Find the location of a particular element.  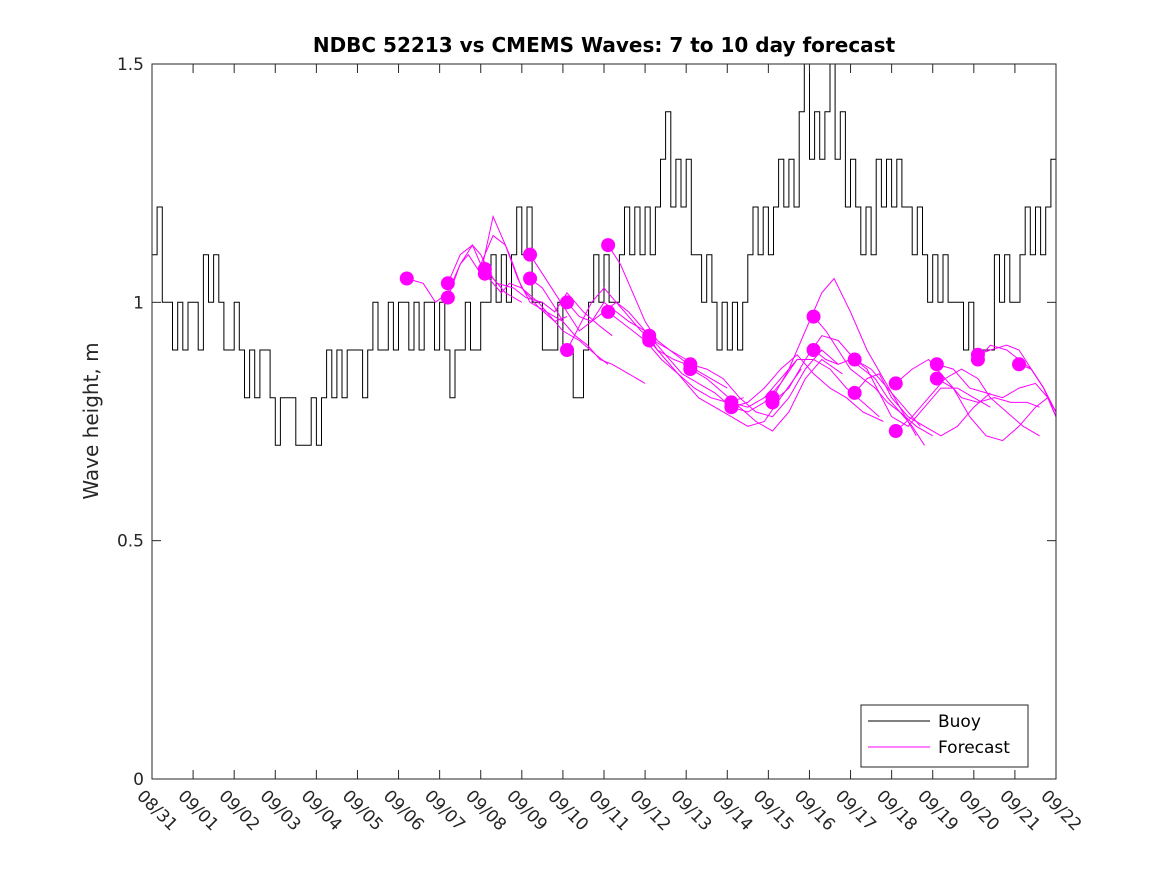

forecast-start-markers is located at coordinates (713, 338).